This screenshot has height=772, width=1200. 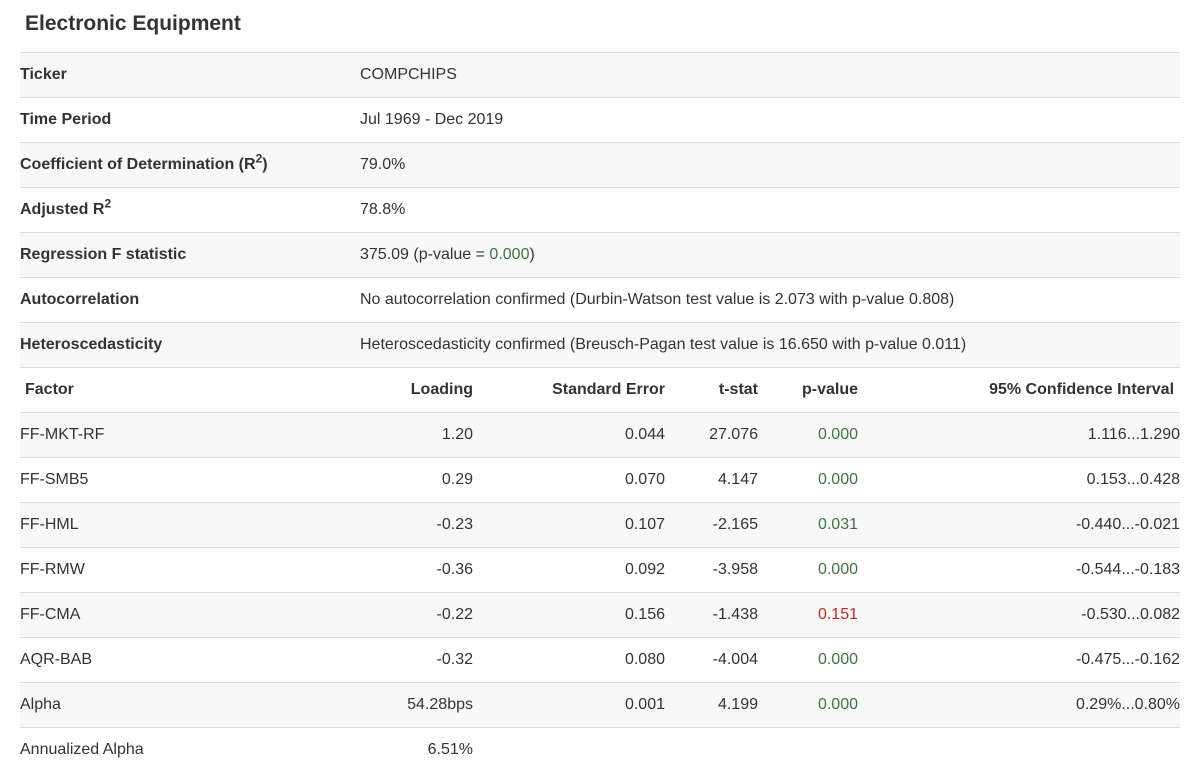 What do you see at coordinates (1133, 479) in the screenshot?
I see `confidence-interval-value: 0.153...0.428` at bounding box center [1133, 479].